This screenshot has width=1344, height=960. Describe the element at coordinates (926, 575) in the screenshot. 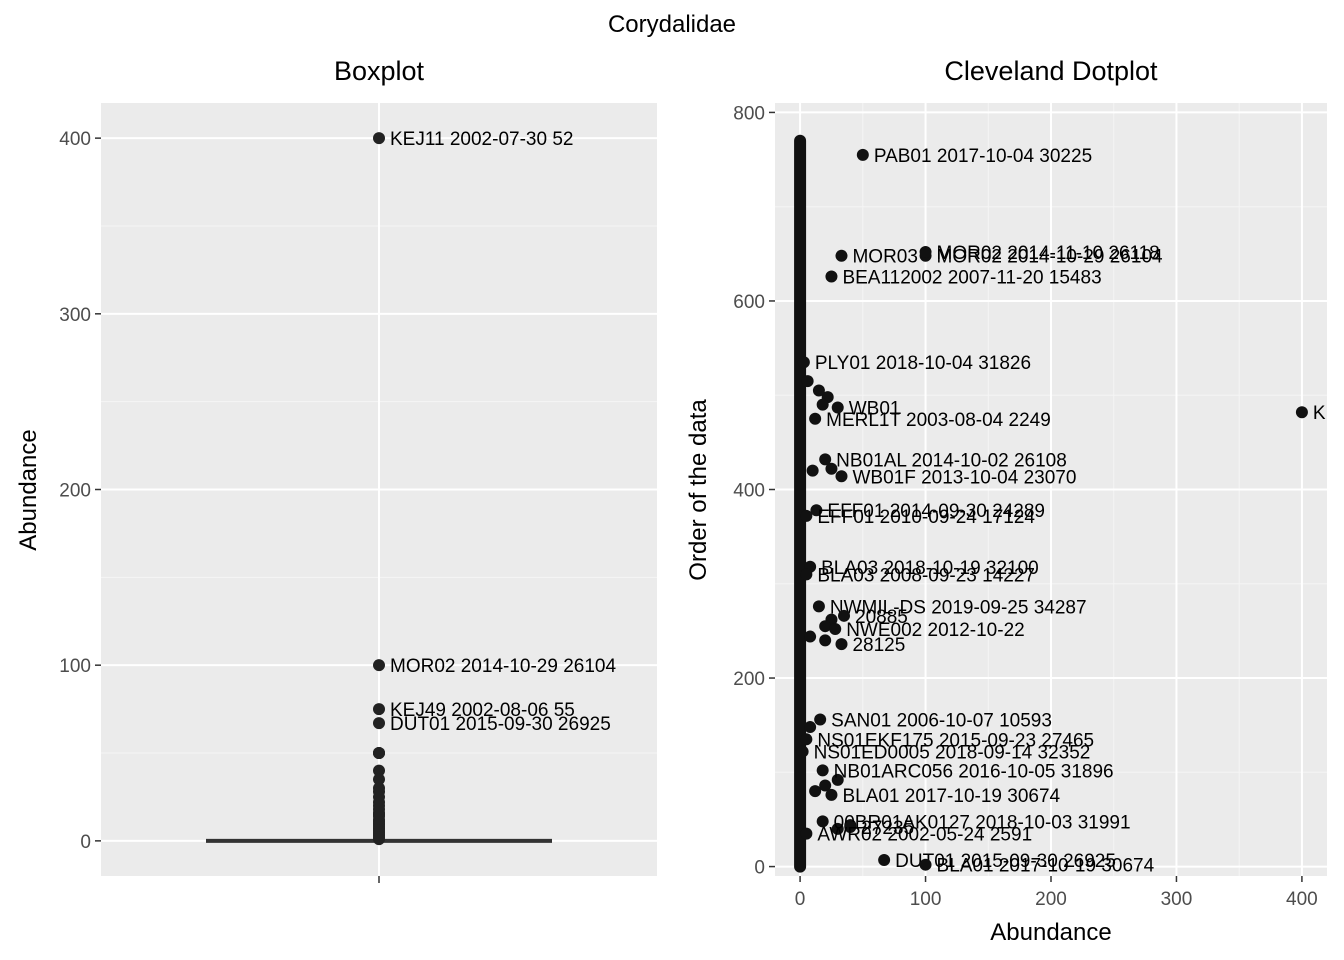

I see `dotplot-point-label: BLA03 2008-09-23 14227` at that location.